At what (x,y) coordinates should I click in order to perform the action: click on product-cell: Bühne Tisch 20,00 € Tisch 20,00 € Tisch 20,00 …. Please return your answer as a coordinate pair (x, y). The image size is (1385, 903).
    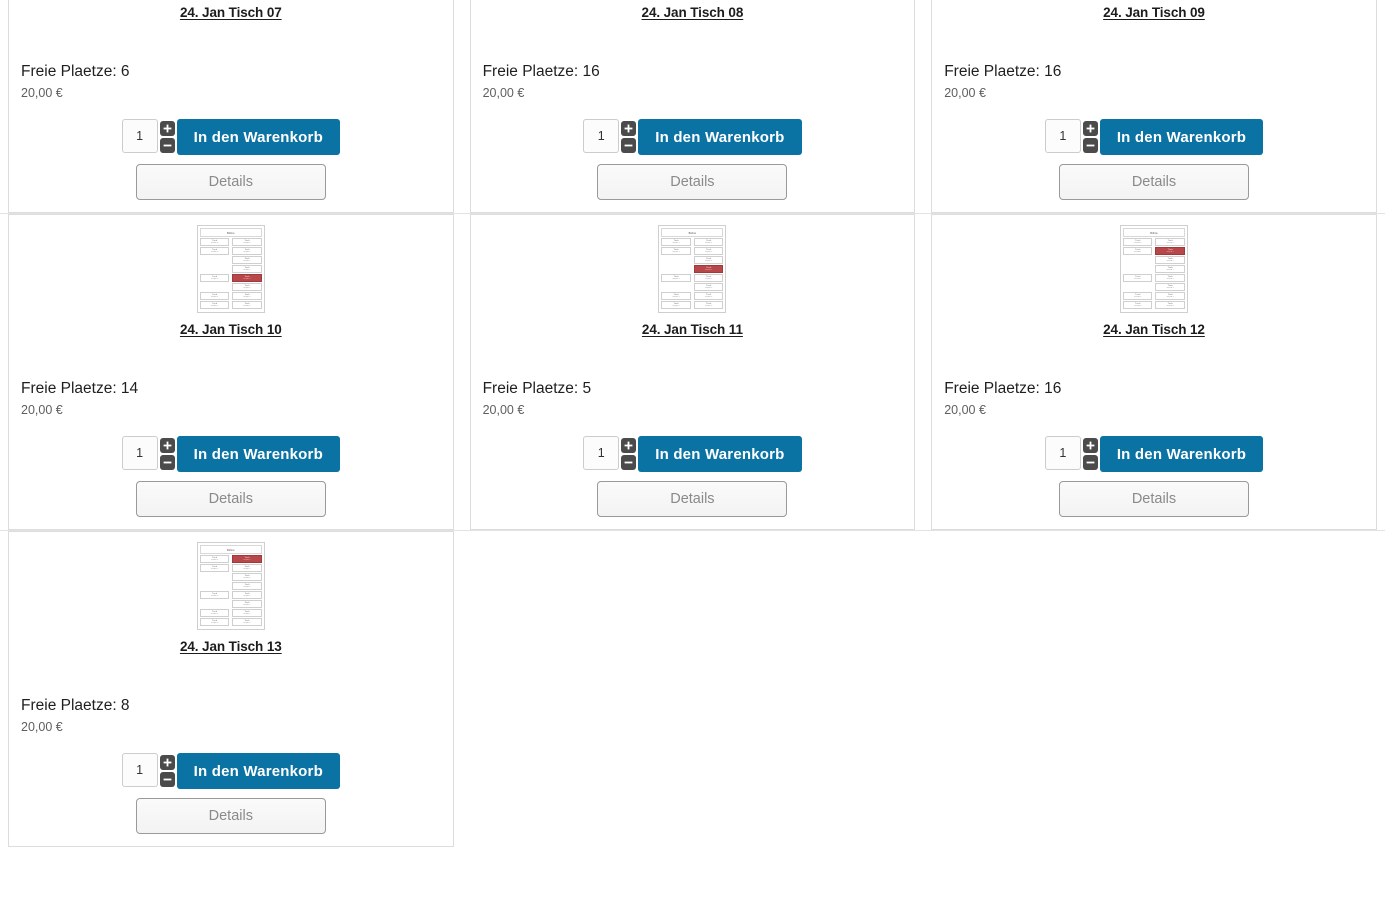
    Looking at the image, I should click on (231, 689).